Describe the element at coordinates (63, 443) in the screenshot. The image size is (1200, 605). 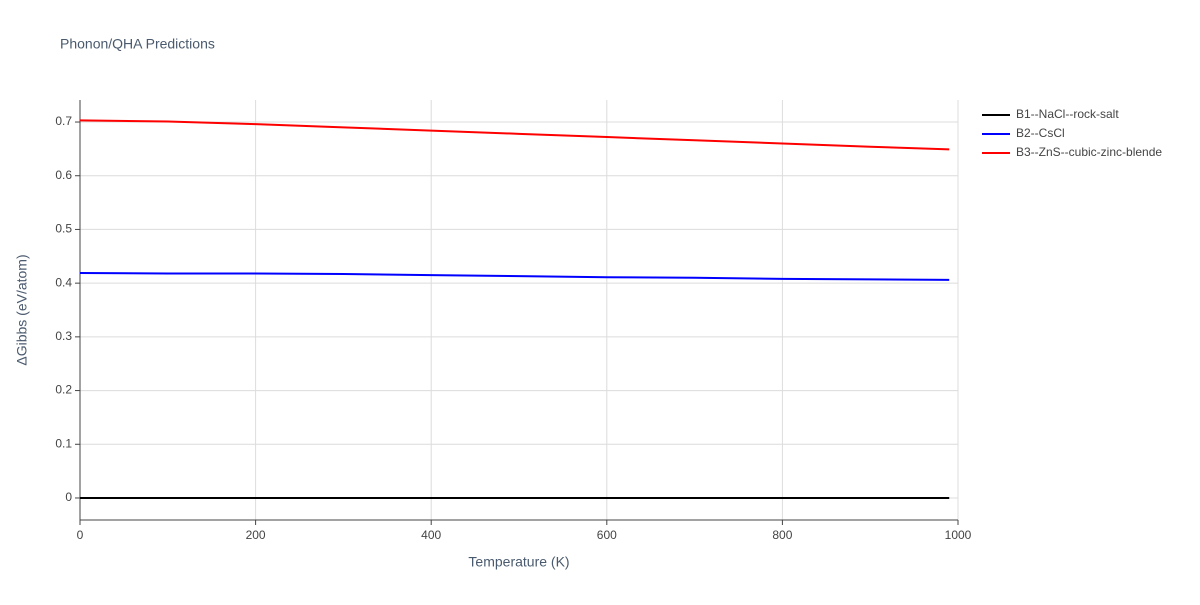
I see `y-tick-label: 0.1` at that location.